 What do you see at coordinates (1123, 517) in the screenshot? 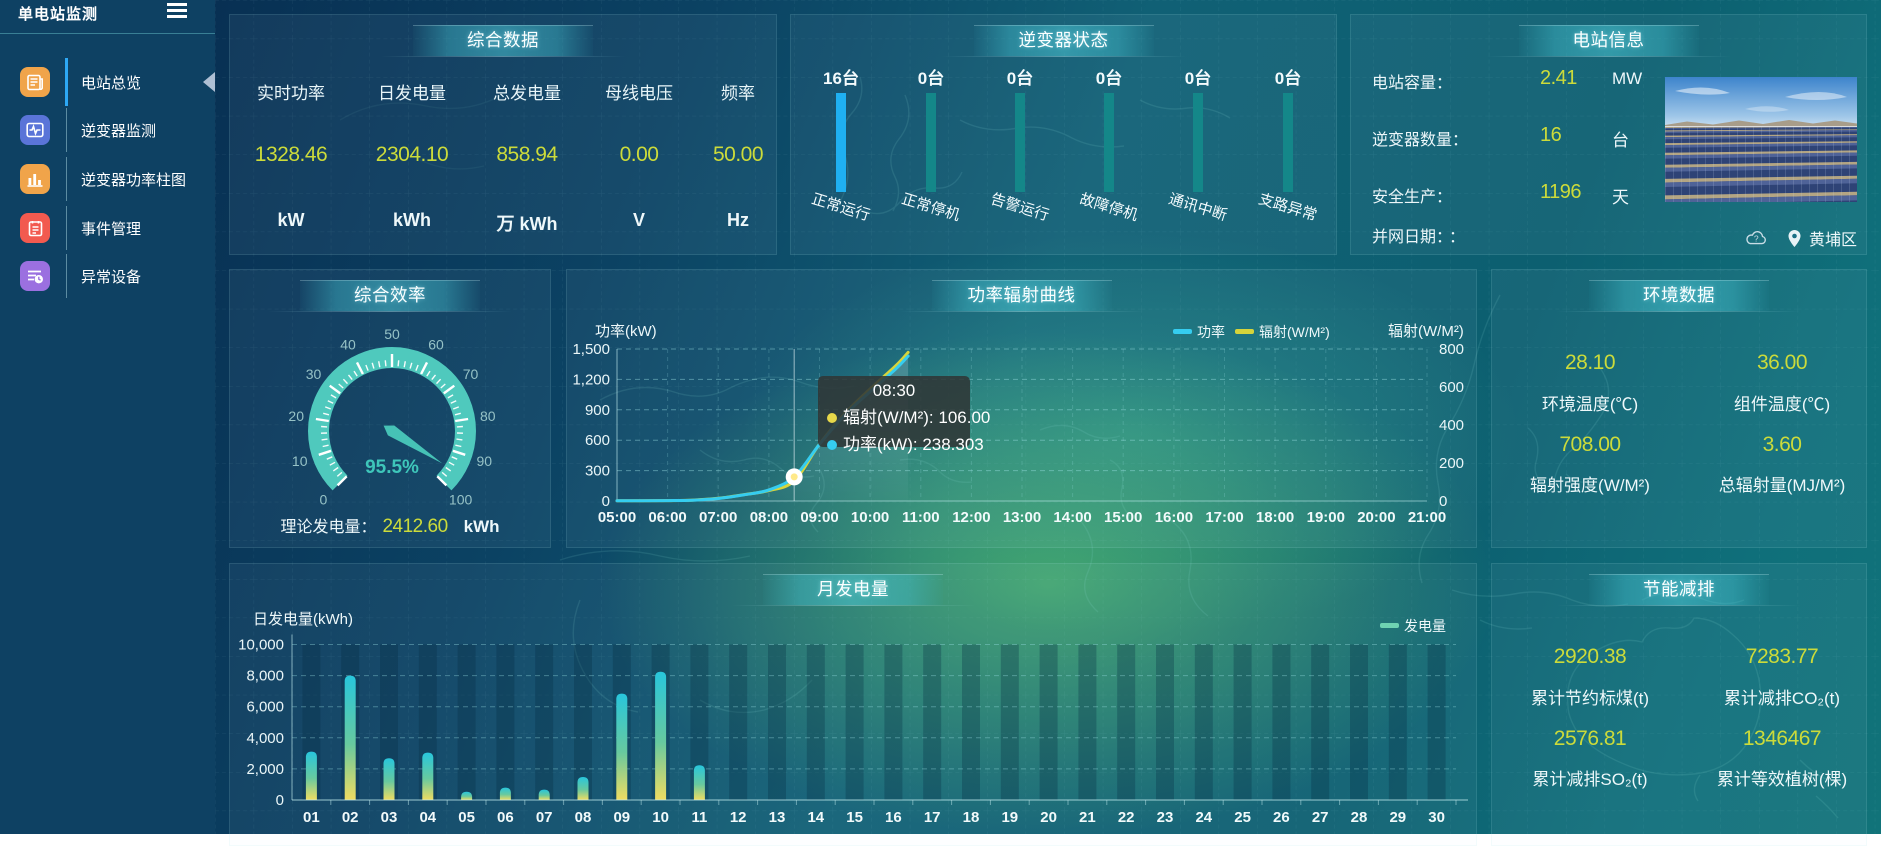
I see `svg-text: 15:00` at bounding box center [1123, 517].